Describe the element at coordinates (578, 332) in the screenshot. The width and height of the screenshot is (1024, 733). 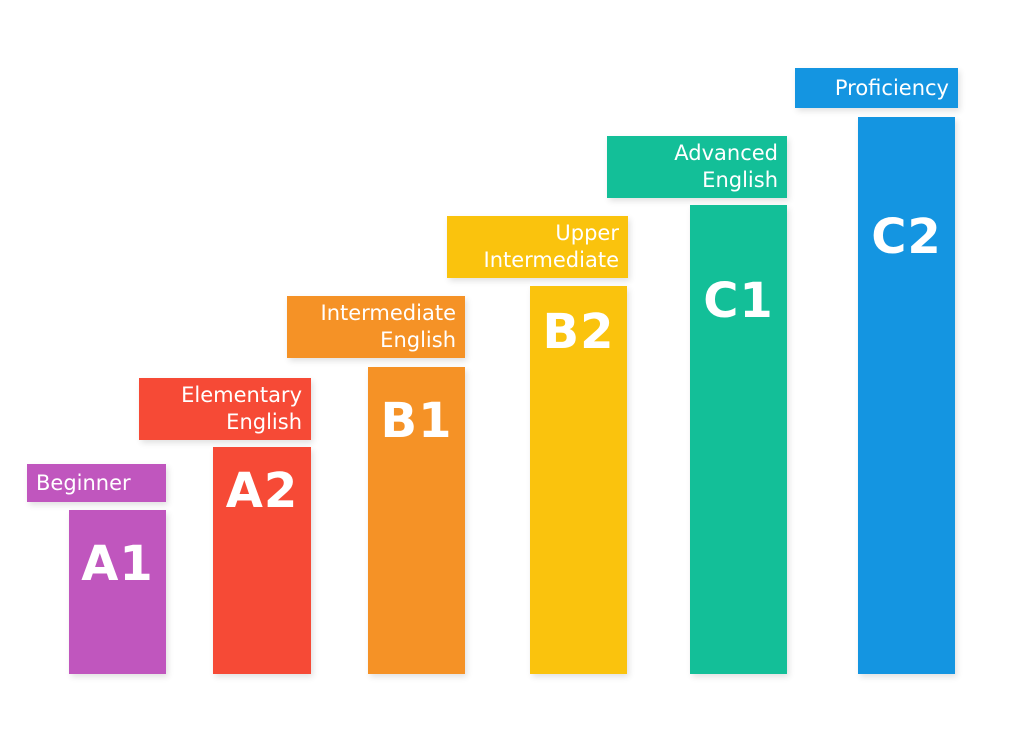
I see `level-code-b2: B2` at that location.